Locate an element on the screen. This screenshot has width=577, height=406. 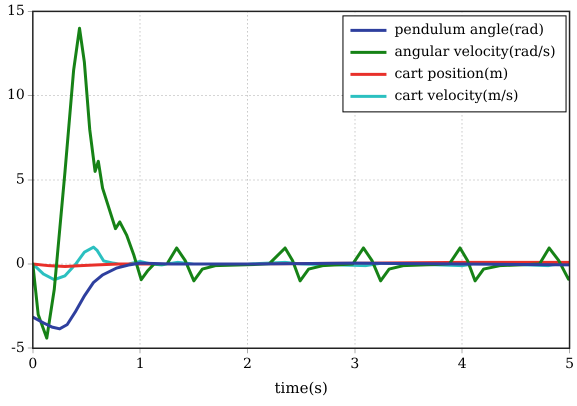
x-tick-label: 2 is located at coordinates (247, 364).